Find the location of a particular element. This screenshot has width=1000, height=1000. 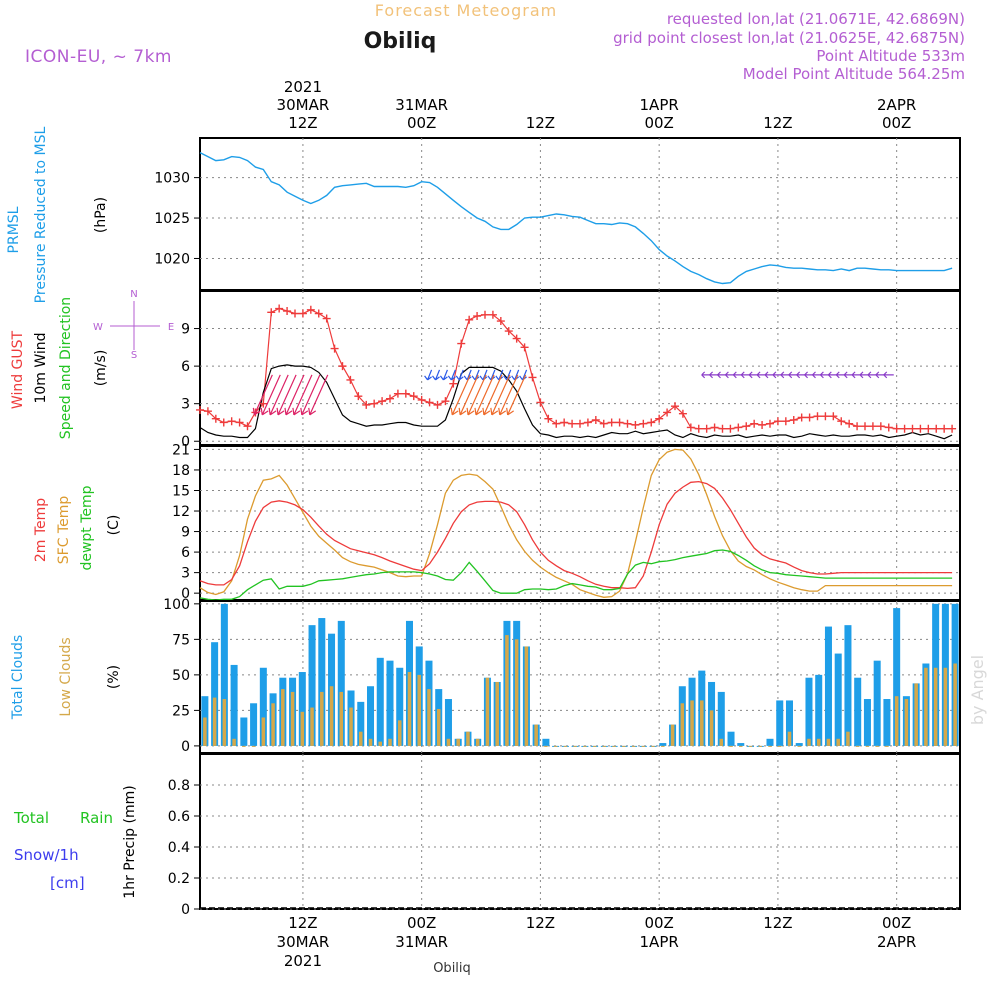

top-tick-label: 30MAR is located at coordinates (303, 105).